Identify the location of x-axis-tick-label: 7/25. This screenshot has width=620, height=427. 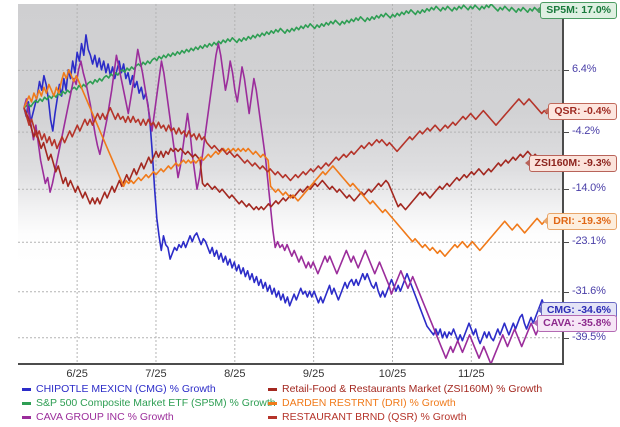
(156, 374).